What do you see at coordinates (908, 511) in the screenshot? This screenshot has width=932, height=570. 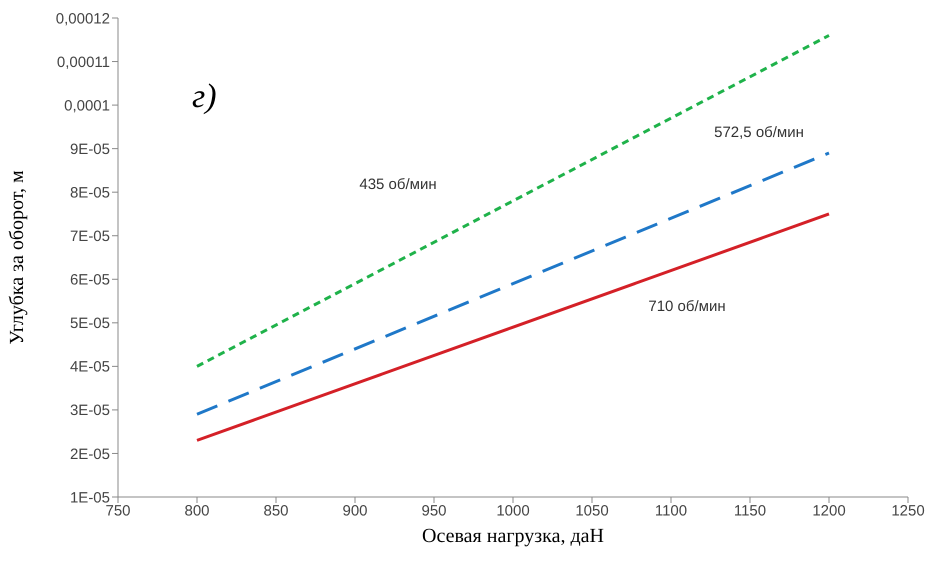 I see `x-tick-label: 1250` at bounding box center [908, 511].